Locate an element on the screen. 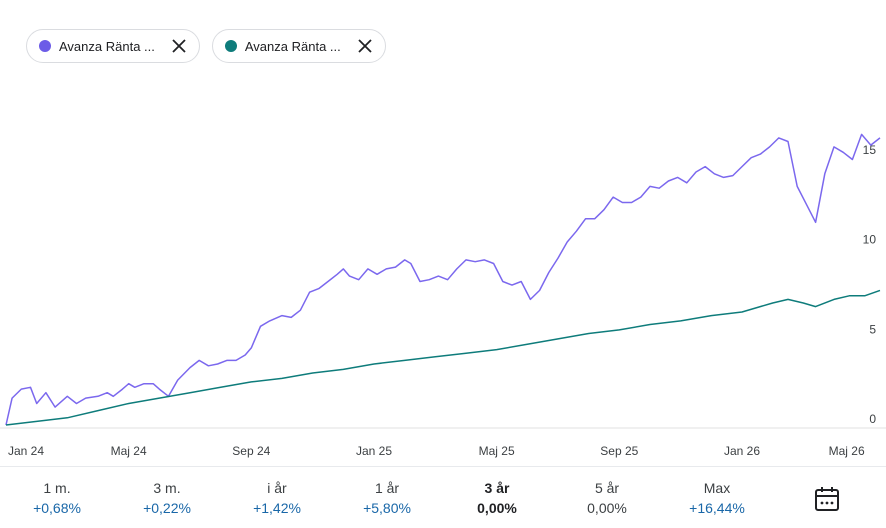 The image size is (886, 528). period-label: 3 år is located at coordinates (497, 488).